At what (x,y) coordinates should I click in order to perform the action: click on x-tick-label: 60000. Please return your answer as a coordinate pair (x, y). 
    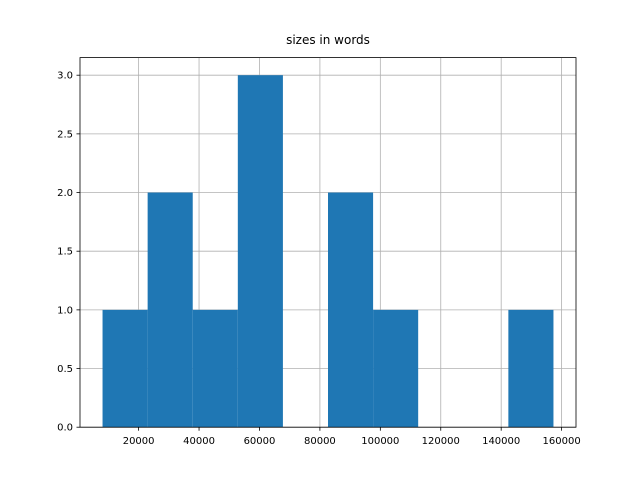
    Looking at the image, I should click on (260, 441).